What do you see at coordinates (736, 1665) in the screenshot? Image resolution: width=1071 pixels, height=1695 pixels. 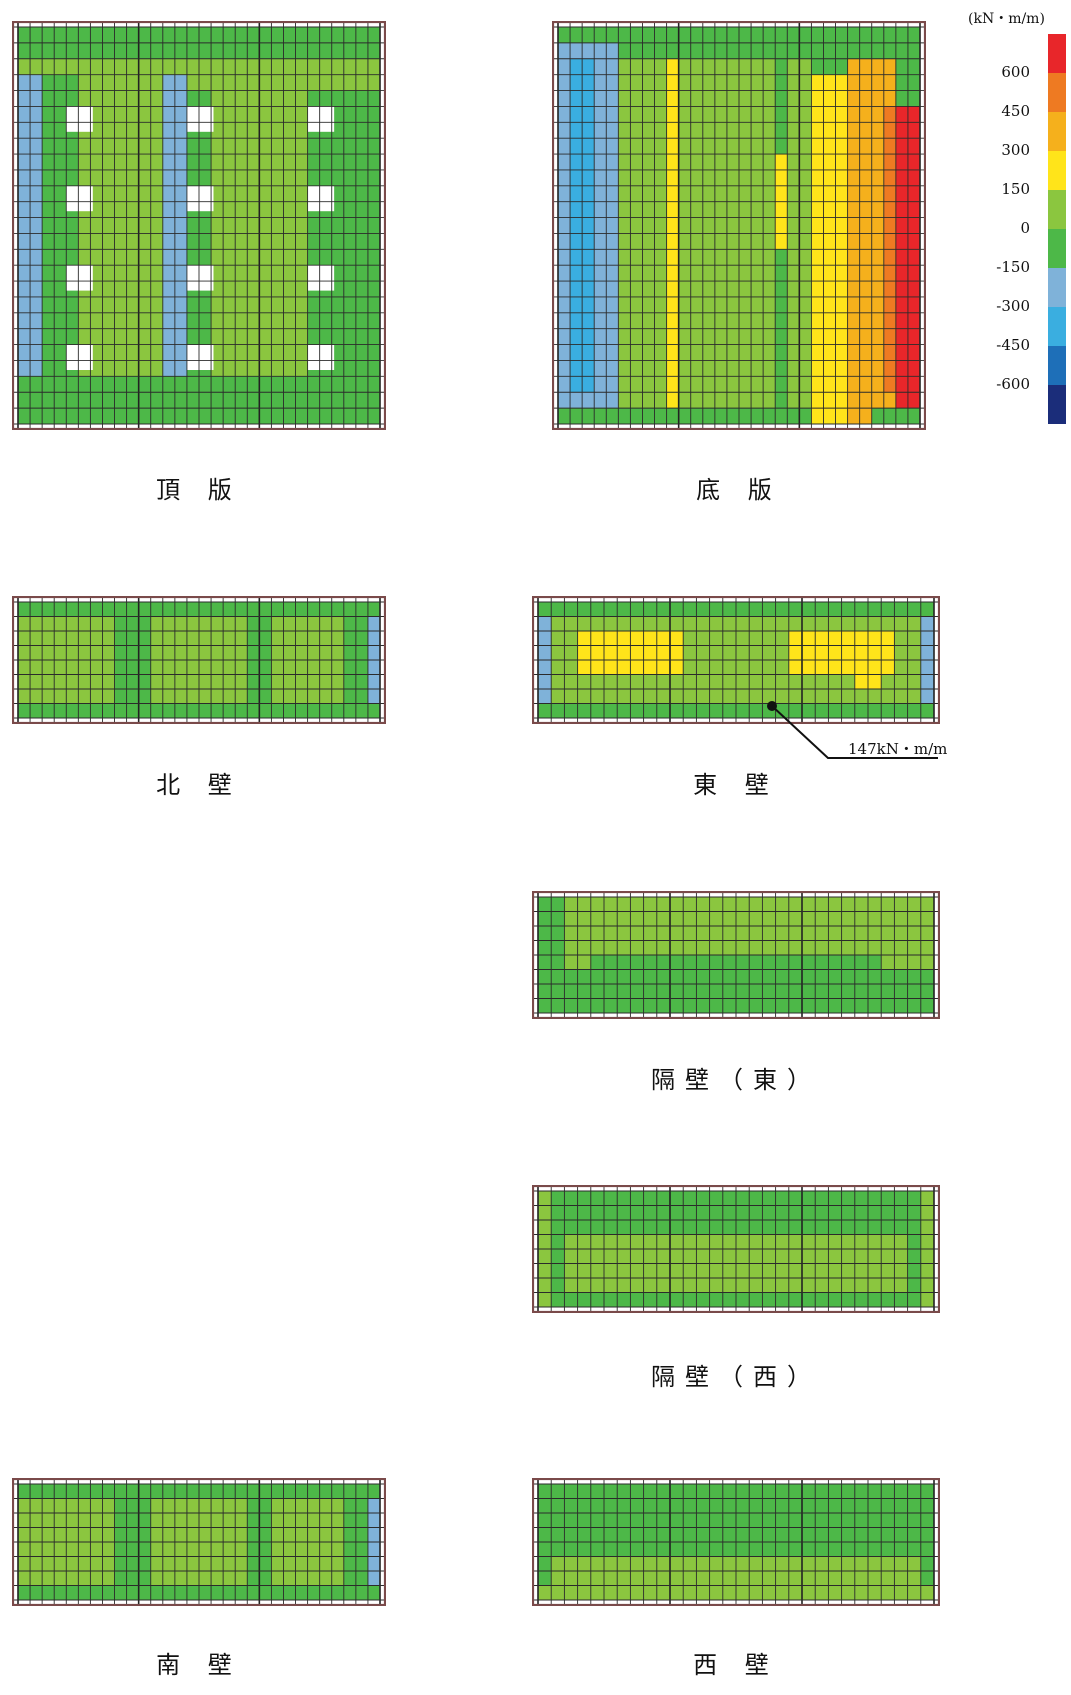 I see `west-wall-caption: 西 壁` at bounding box center [736, 1665].